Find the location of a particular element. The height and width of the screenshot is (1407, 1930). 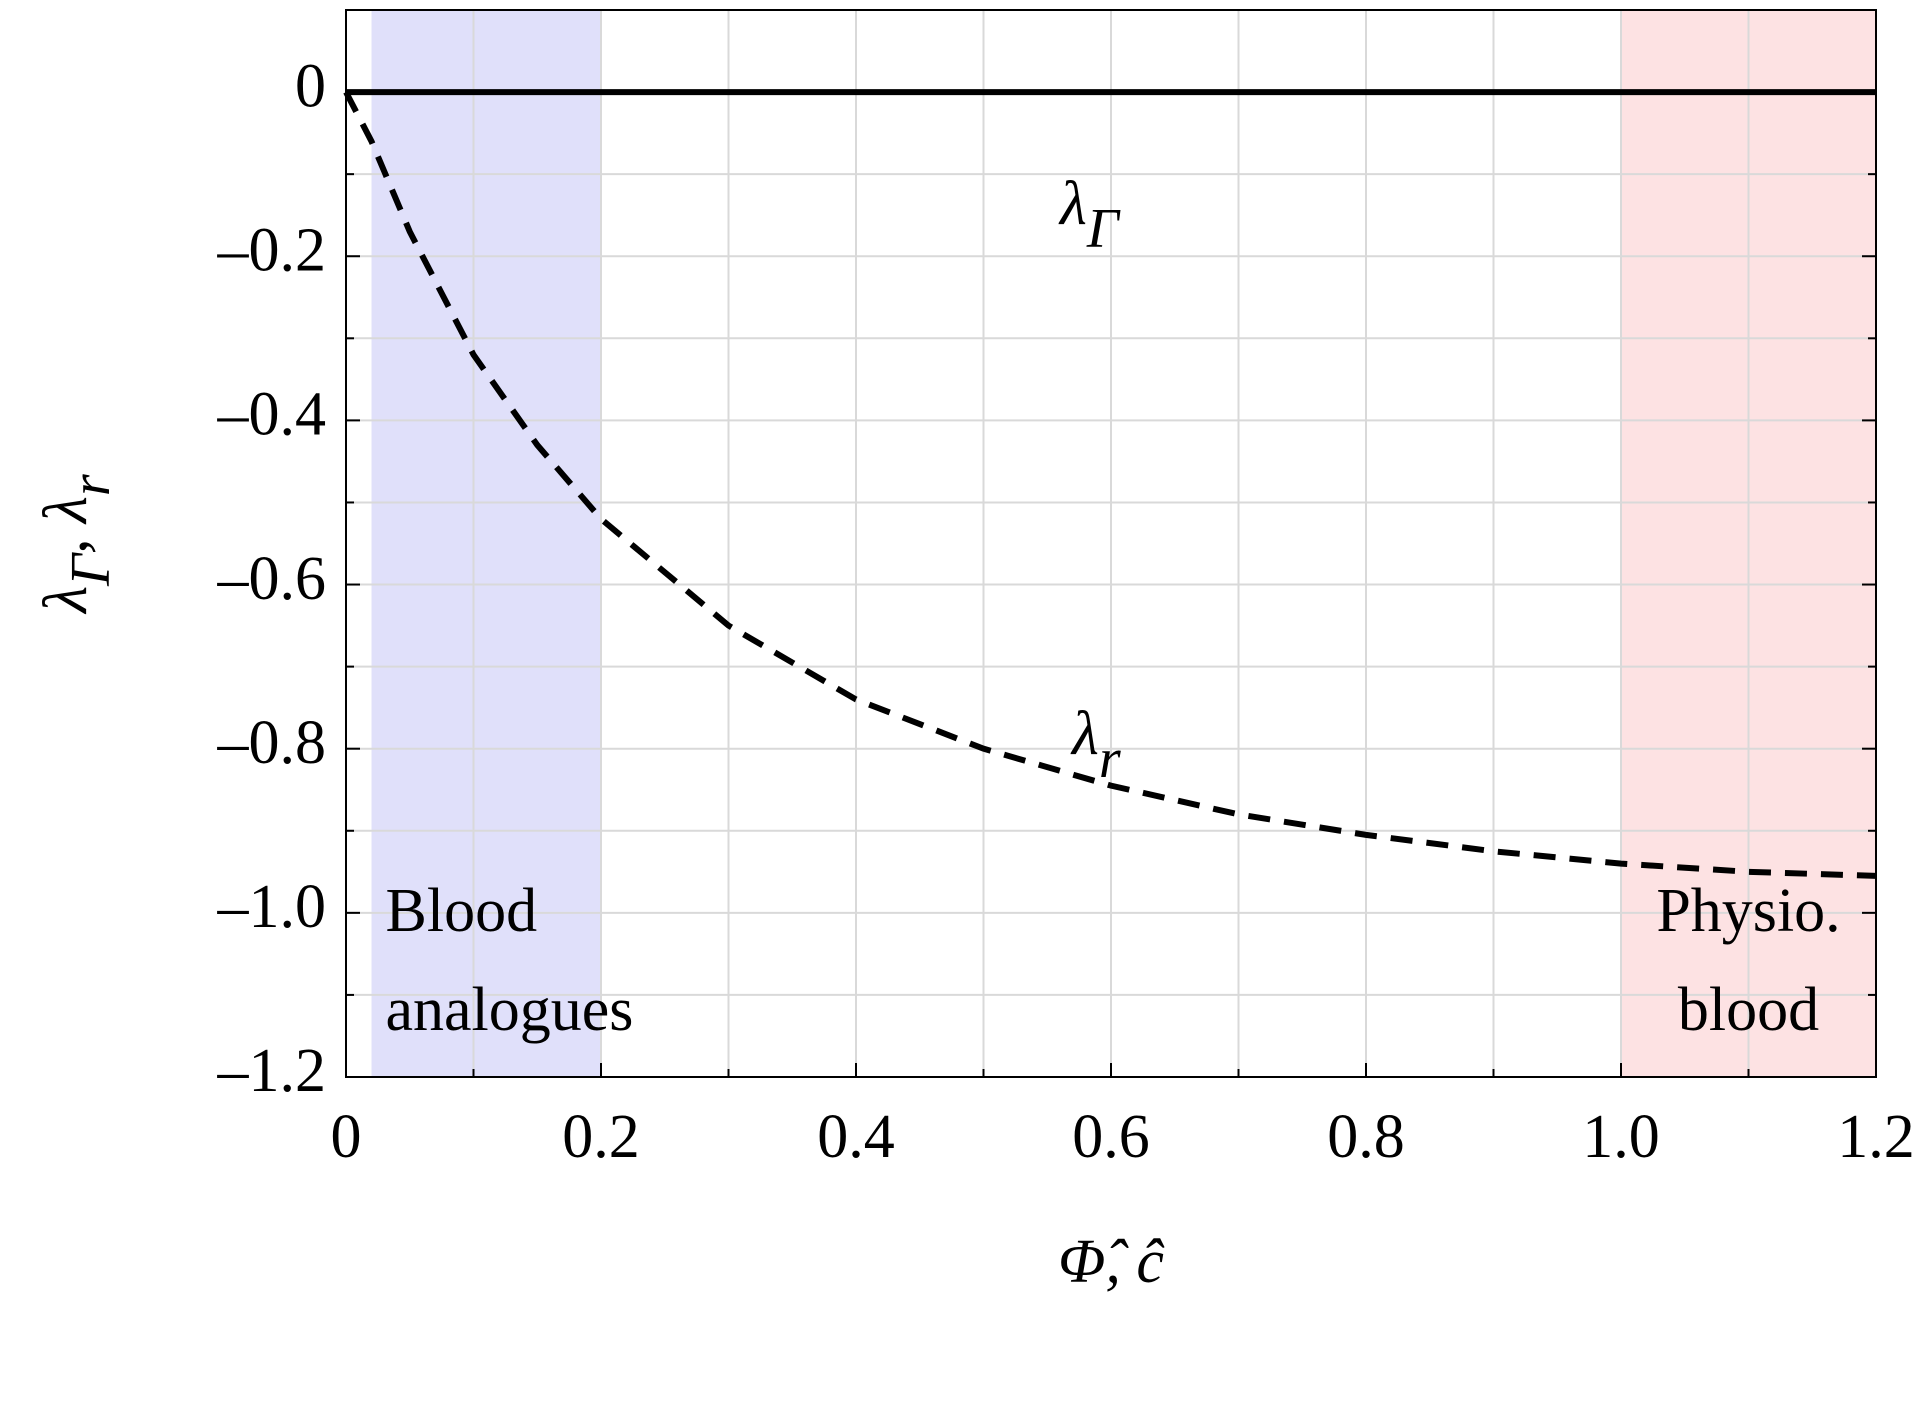

x-tick-label: 1.2 is located at coordinates (1876, 1137).